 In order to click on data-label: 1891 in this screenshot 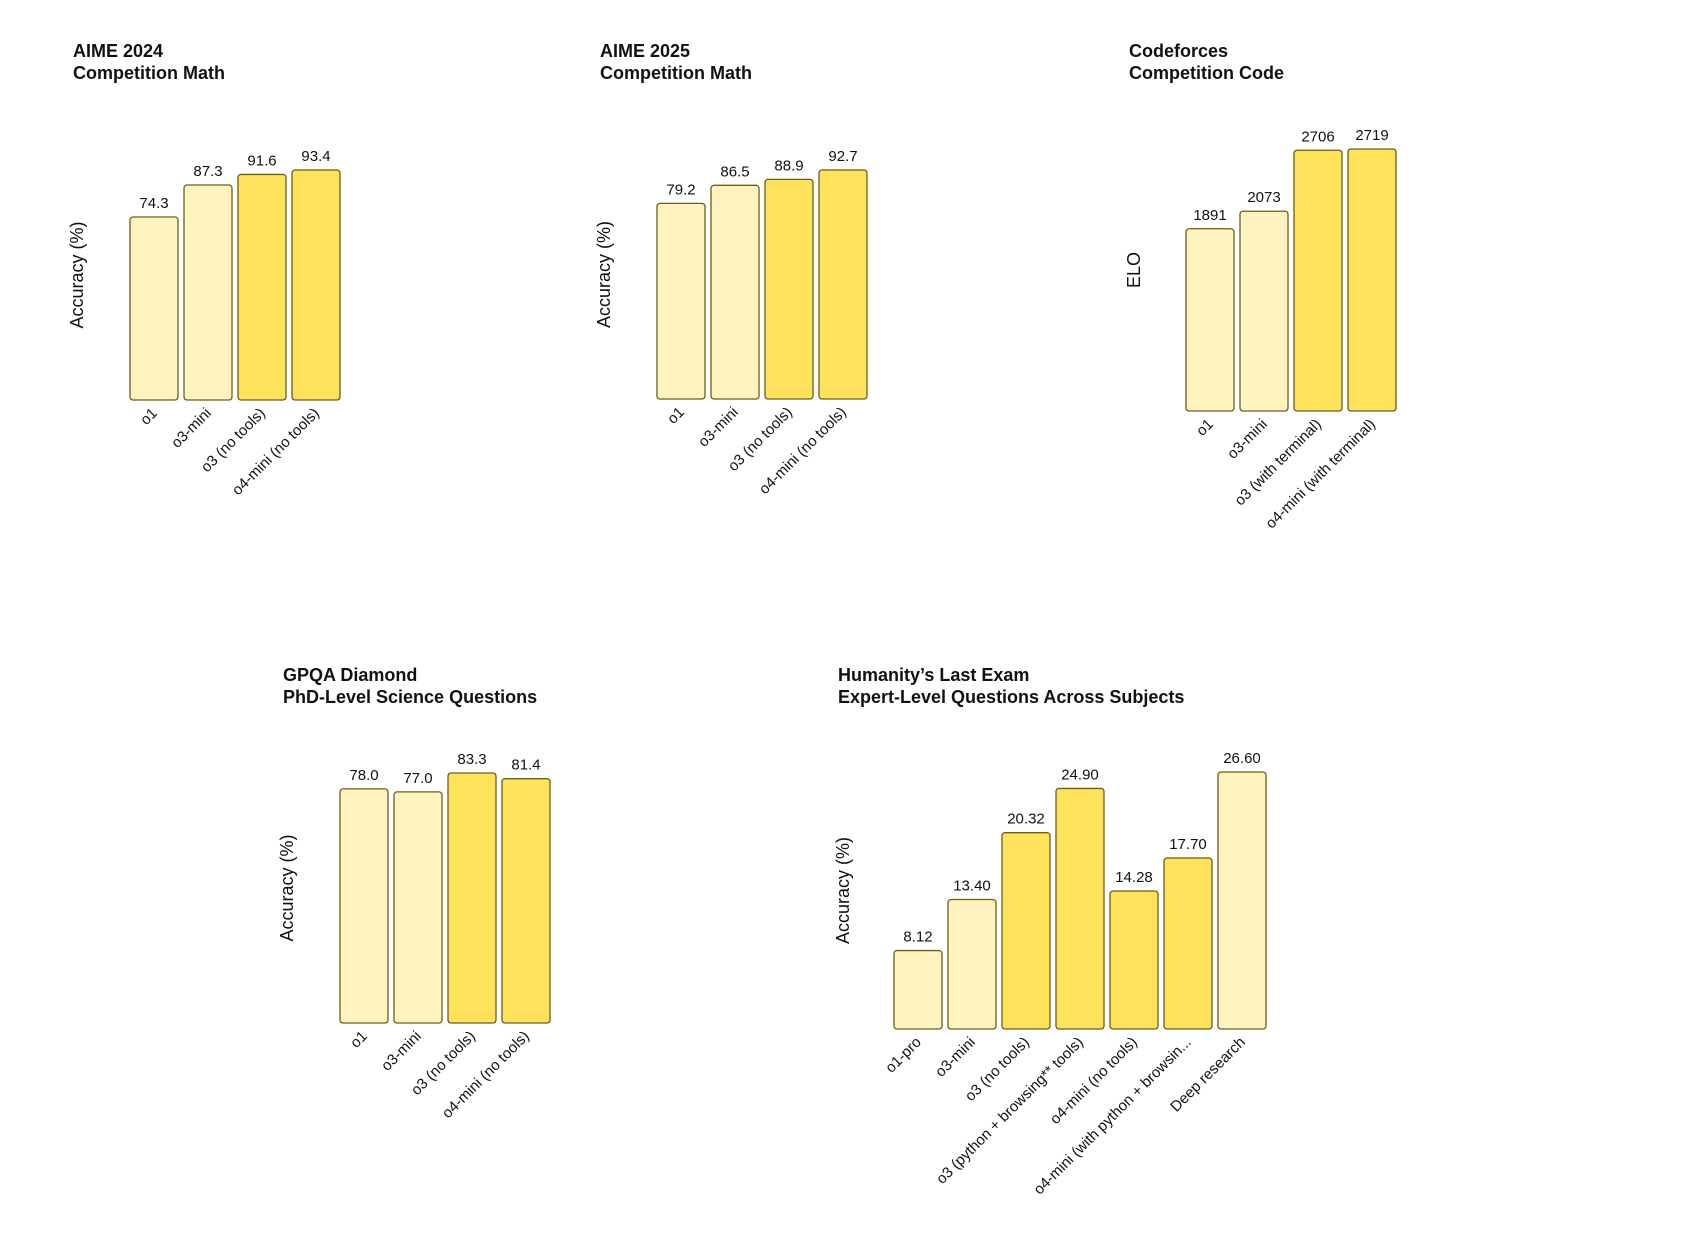, I will do `click(1209, 215)`.